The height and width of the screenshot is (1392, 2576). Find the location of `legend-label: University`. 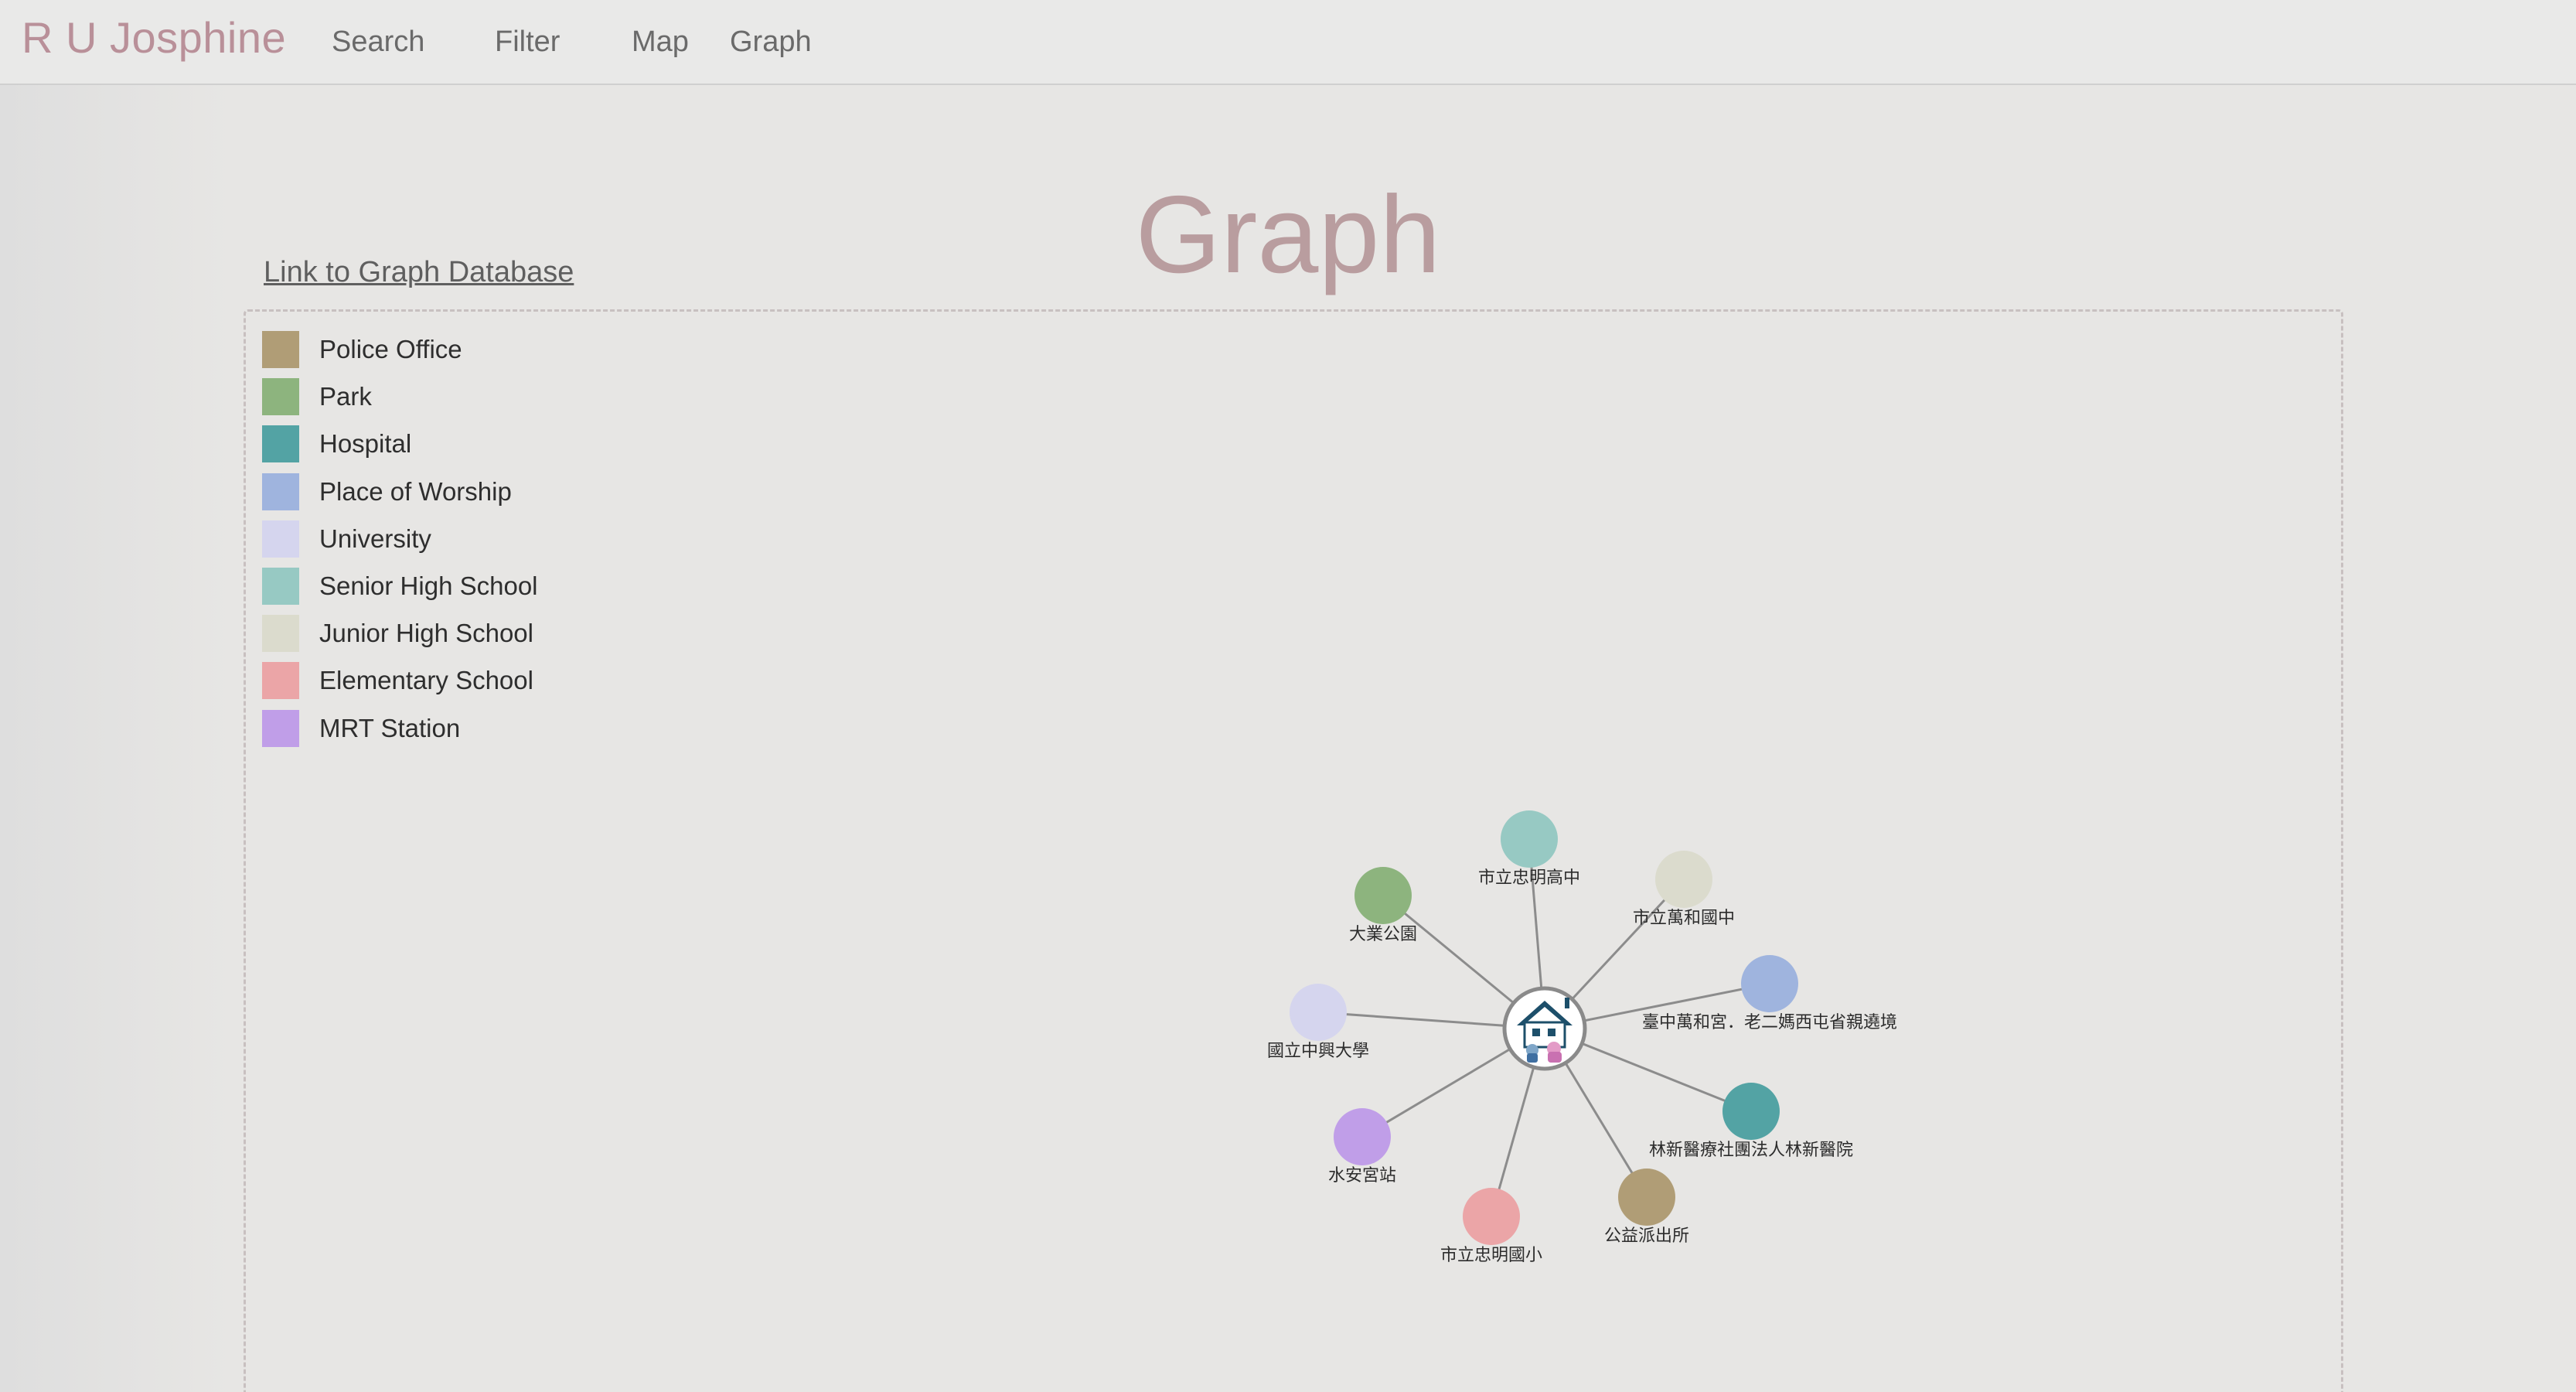

legend-label: University is located at coordinates (375, 538).